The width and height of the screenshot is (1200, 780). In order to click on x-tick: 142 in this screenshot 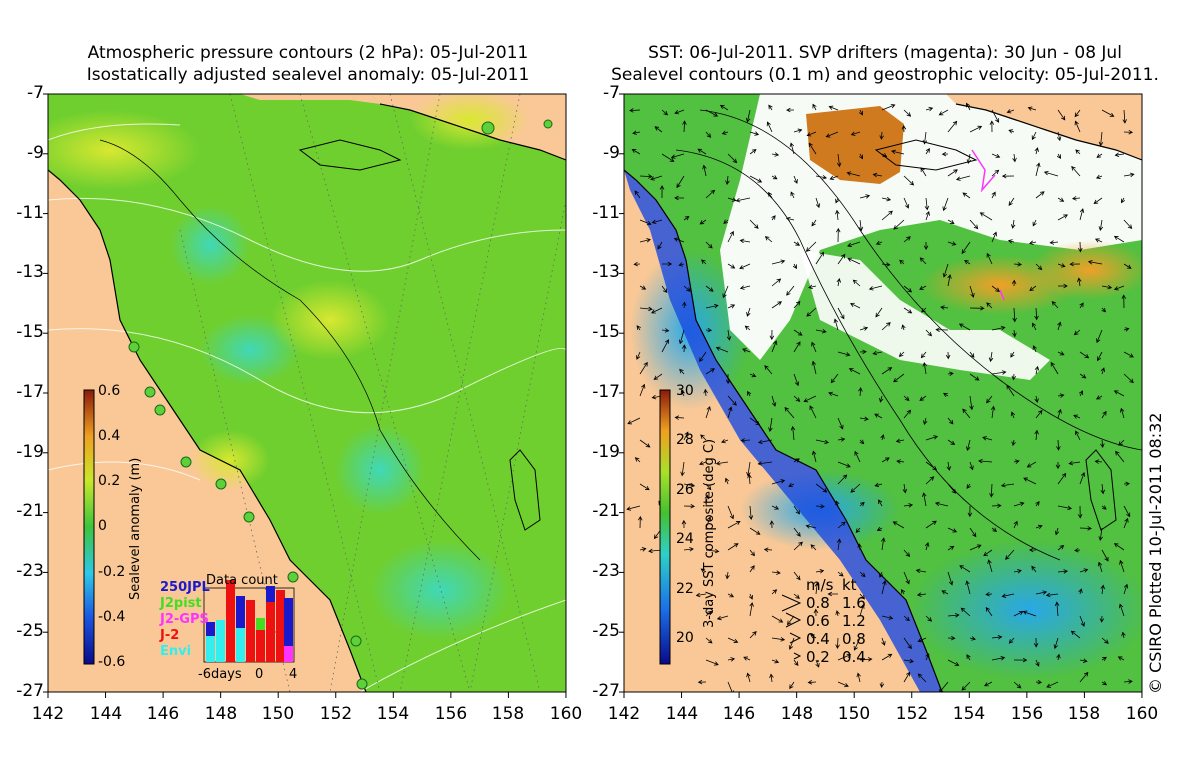, I will do `click(624, 714)`.